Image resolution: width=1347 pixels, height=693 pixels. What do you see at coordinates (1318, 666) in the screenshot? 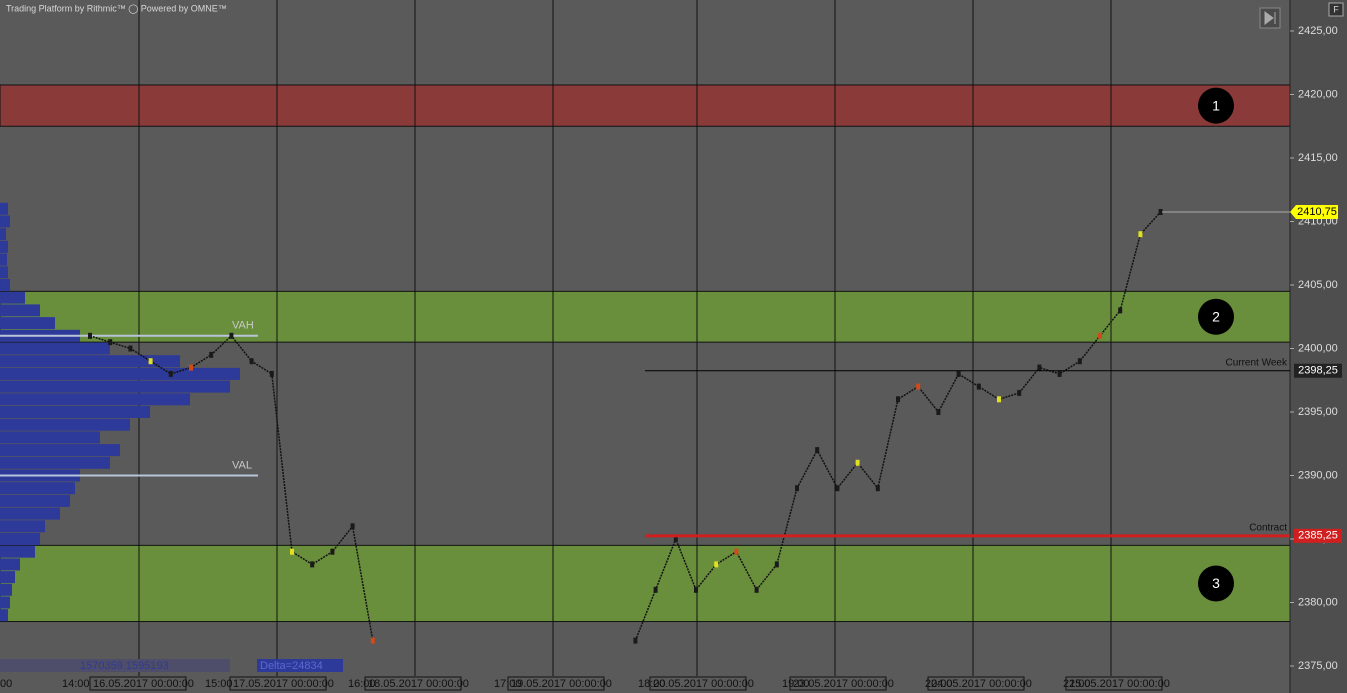
I see `y-tick-label: 2375,00` at bounding box center [1318, 666].